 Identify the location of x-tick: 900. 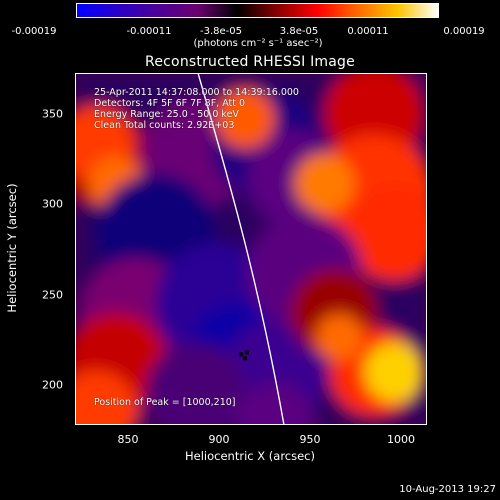
(219, 439).